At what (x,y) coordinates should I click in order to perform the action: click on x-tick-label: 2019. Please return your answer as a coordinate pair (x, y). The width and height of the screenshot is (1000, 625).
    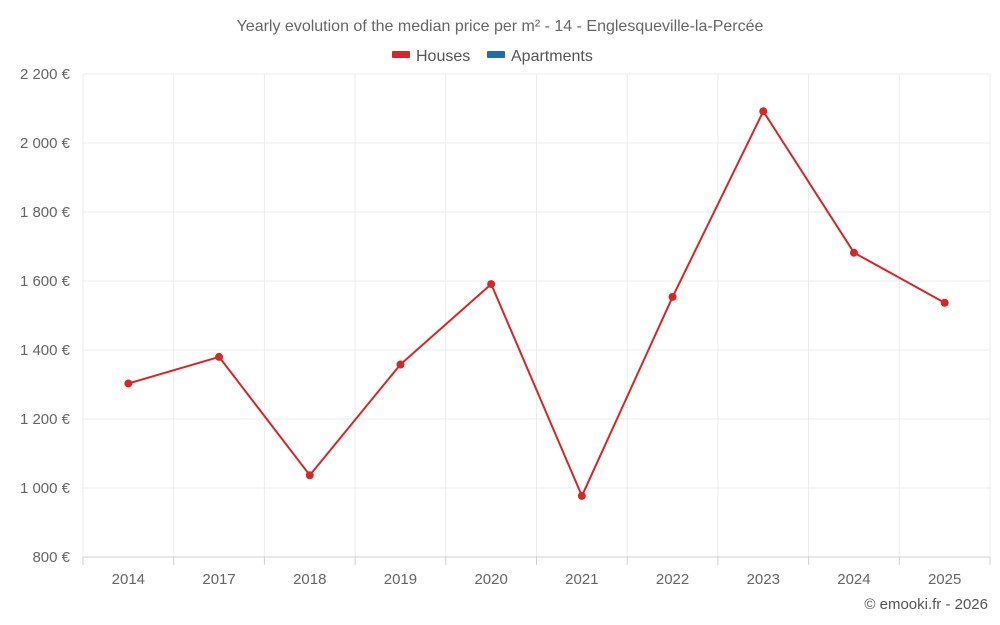
    Looking at the image, I should click on (400, 579).